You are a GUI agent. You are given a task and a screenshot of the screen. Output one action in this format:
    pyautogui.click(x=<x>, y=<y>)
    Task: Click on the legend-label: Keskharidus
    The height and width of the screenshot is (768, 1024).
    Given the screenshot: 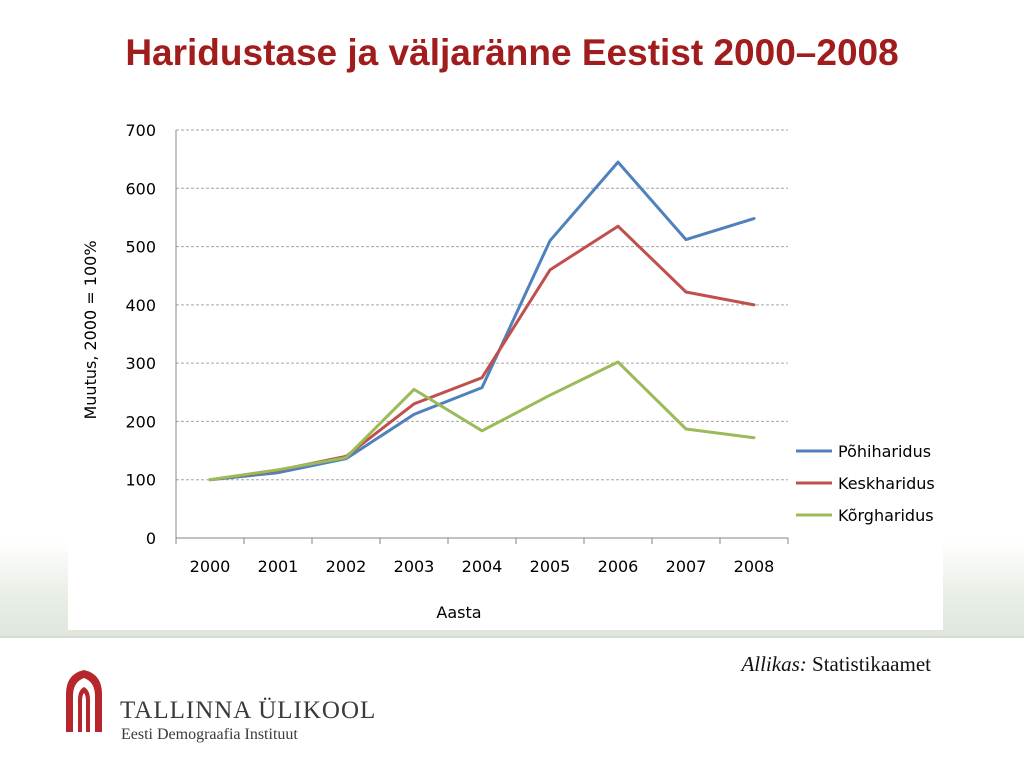 What is the action you would take?
    pyautogui.click(x=886, y=483)
    